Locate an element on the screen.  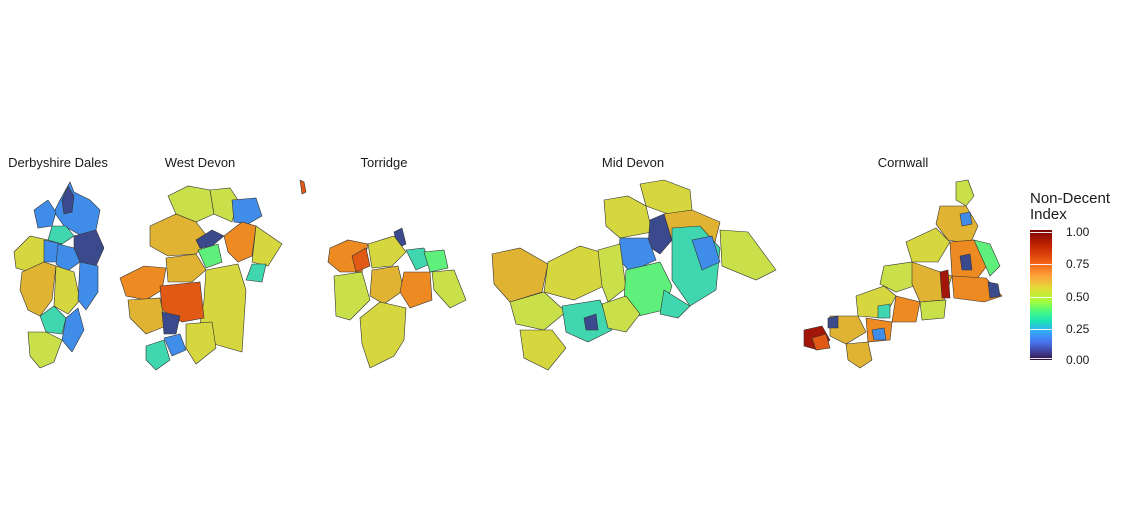
map-torridge is located at coordinates (397, 298).